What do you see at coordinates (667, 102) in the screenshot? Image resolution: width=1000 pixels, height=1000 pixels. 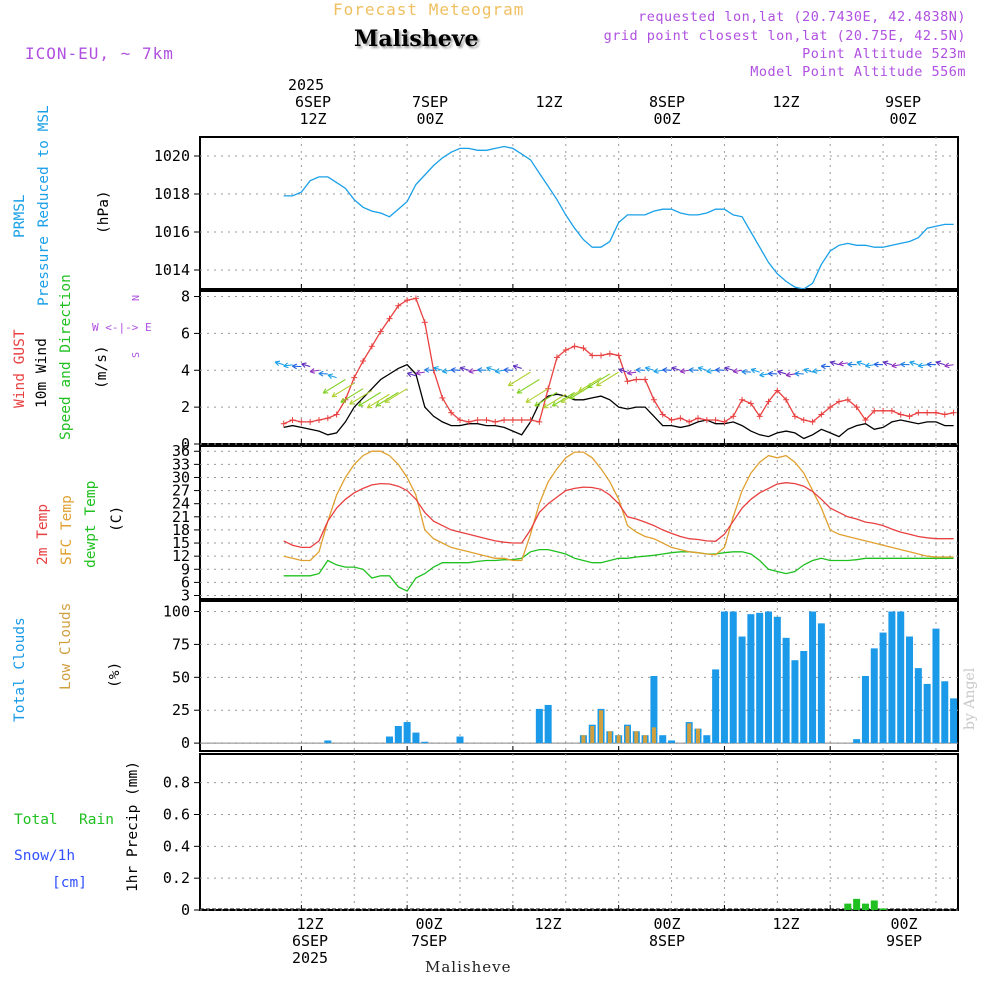 I see `top-time-date: 8SEP` at bounding box center [667, 102].